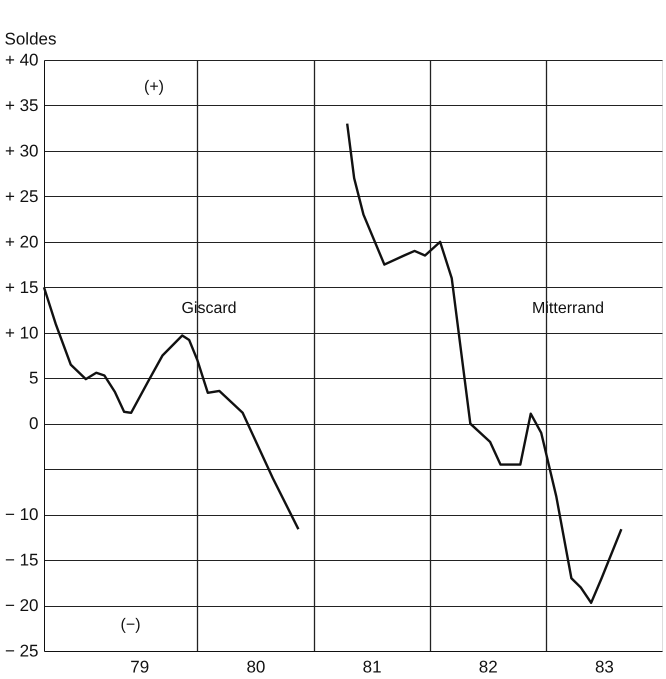  What do you see at coordinates (21, 332) in the screenshot?
I see `y-tick-label: + 10` at bounding box center [21, 332].